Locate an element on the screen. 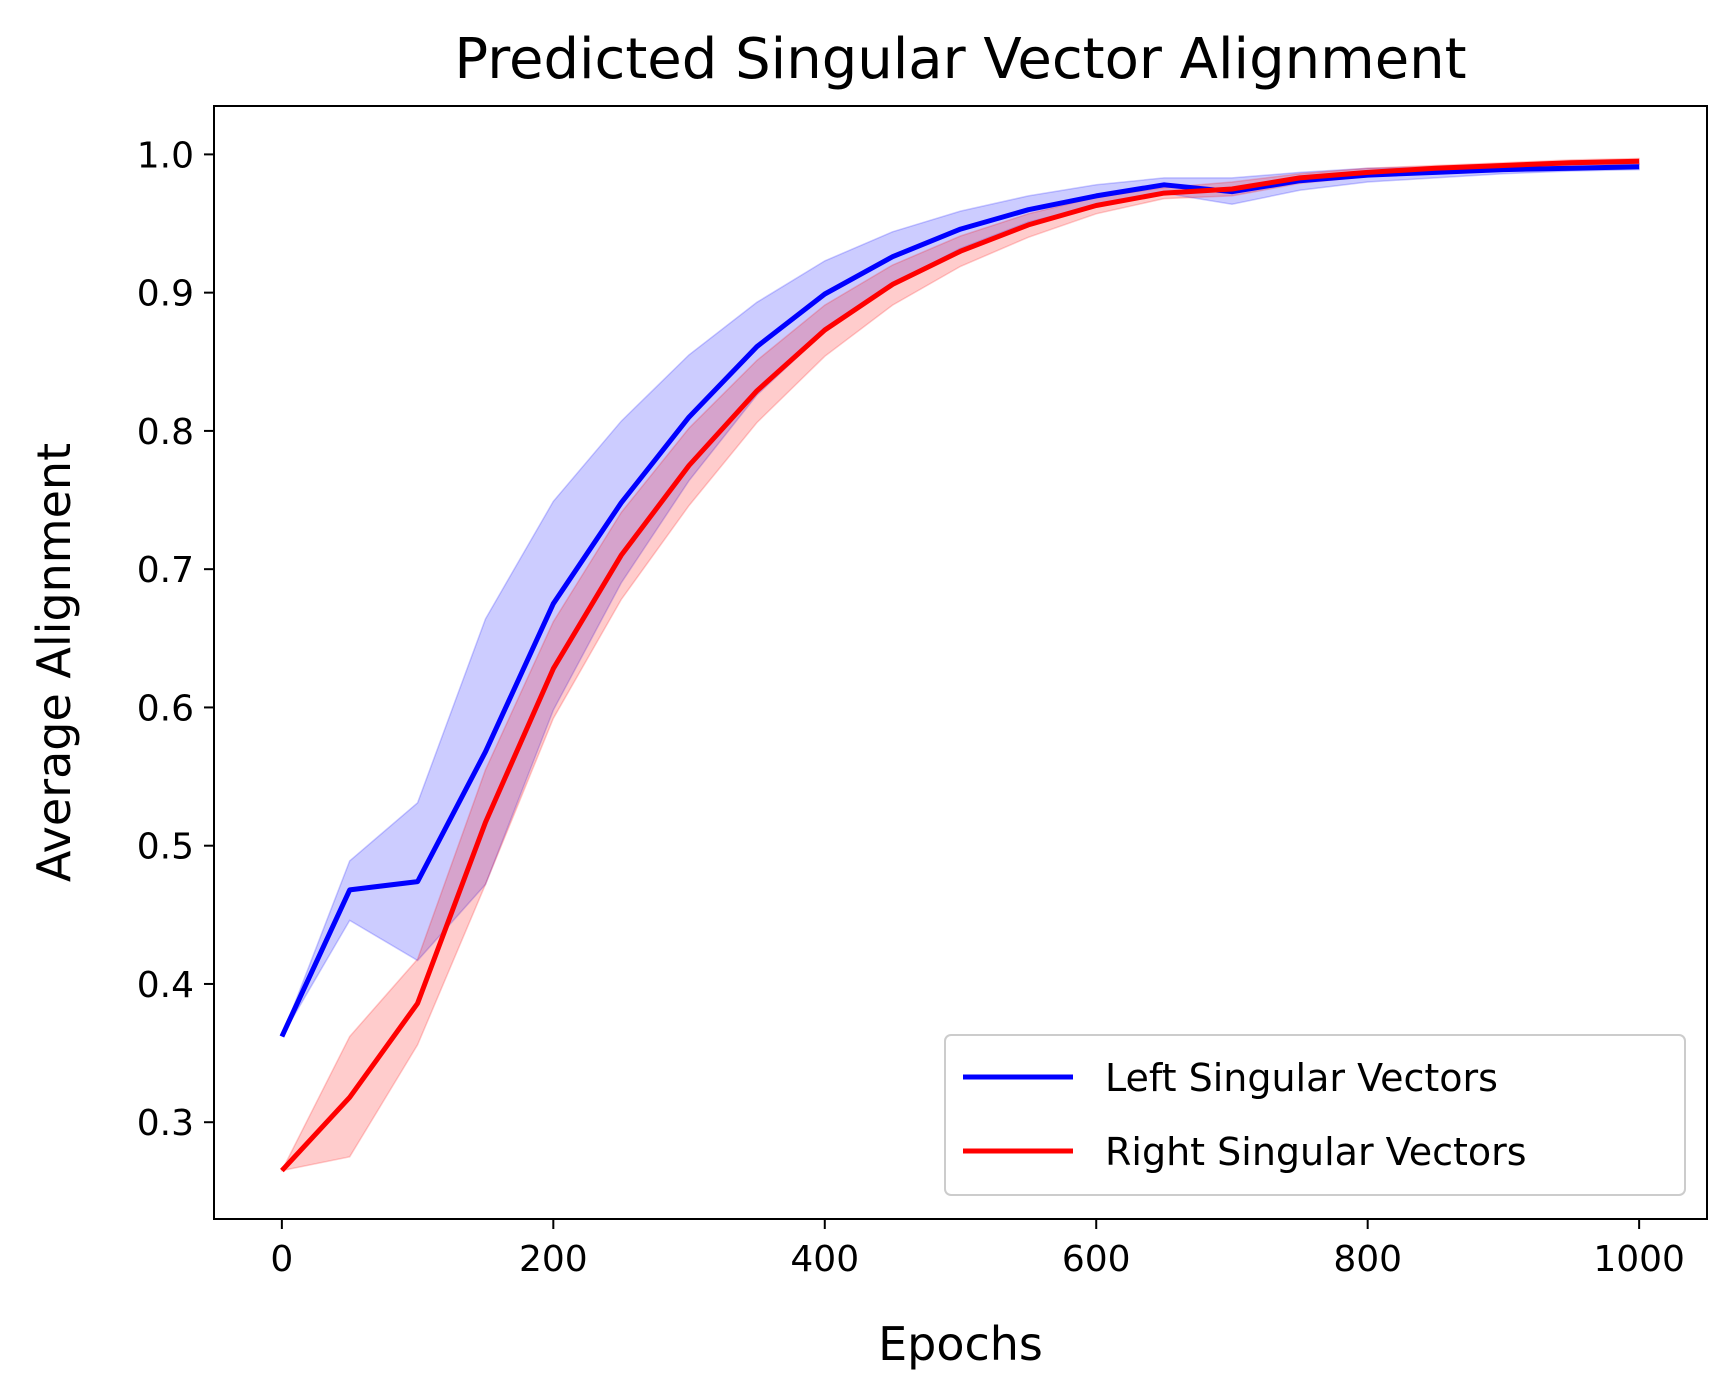  x-tick-label: 0 is located at coordinates (281, 1259).